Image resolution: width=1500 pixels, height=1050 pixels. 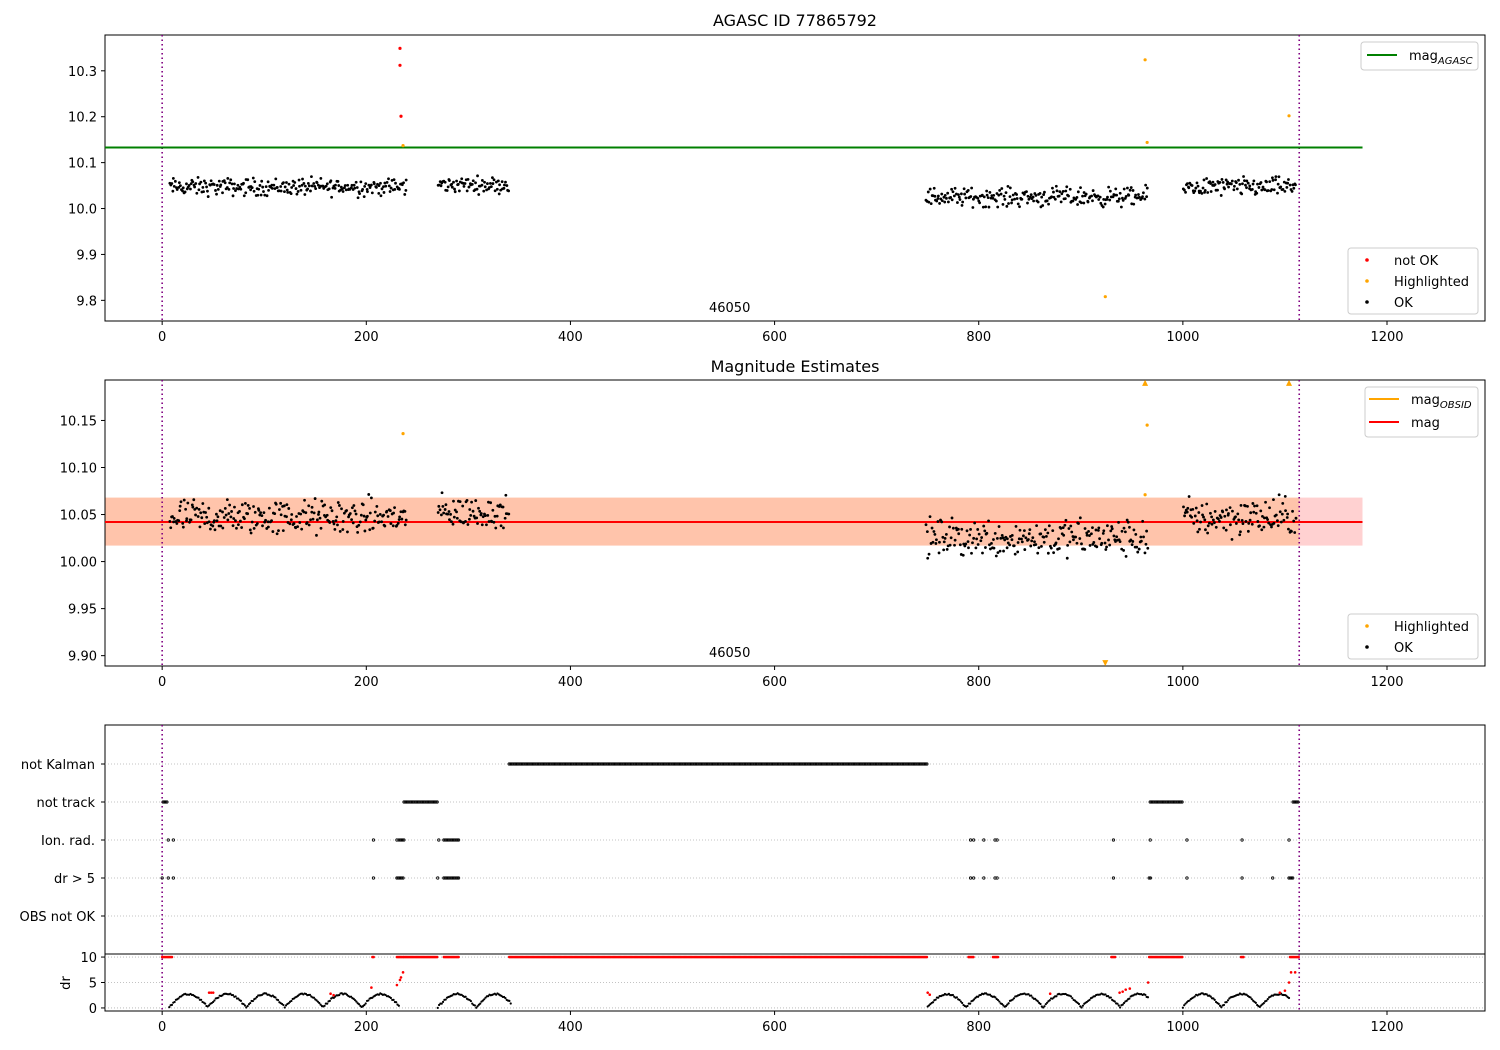 What do you see at coordinates (88, 958) in the screenshot?
I see `y-tick-label: 10` at bounding box center [88, 958].